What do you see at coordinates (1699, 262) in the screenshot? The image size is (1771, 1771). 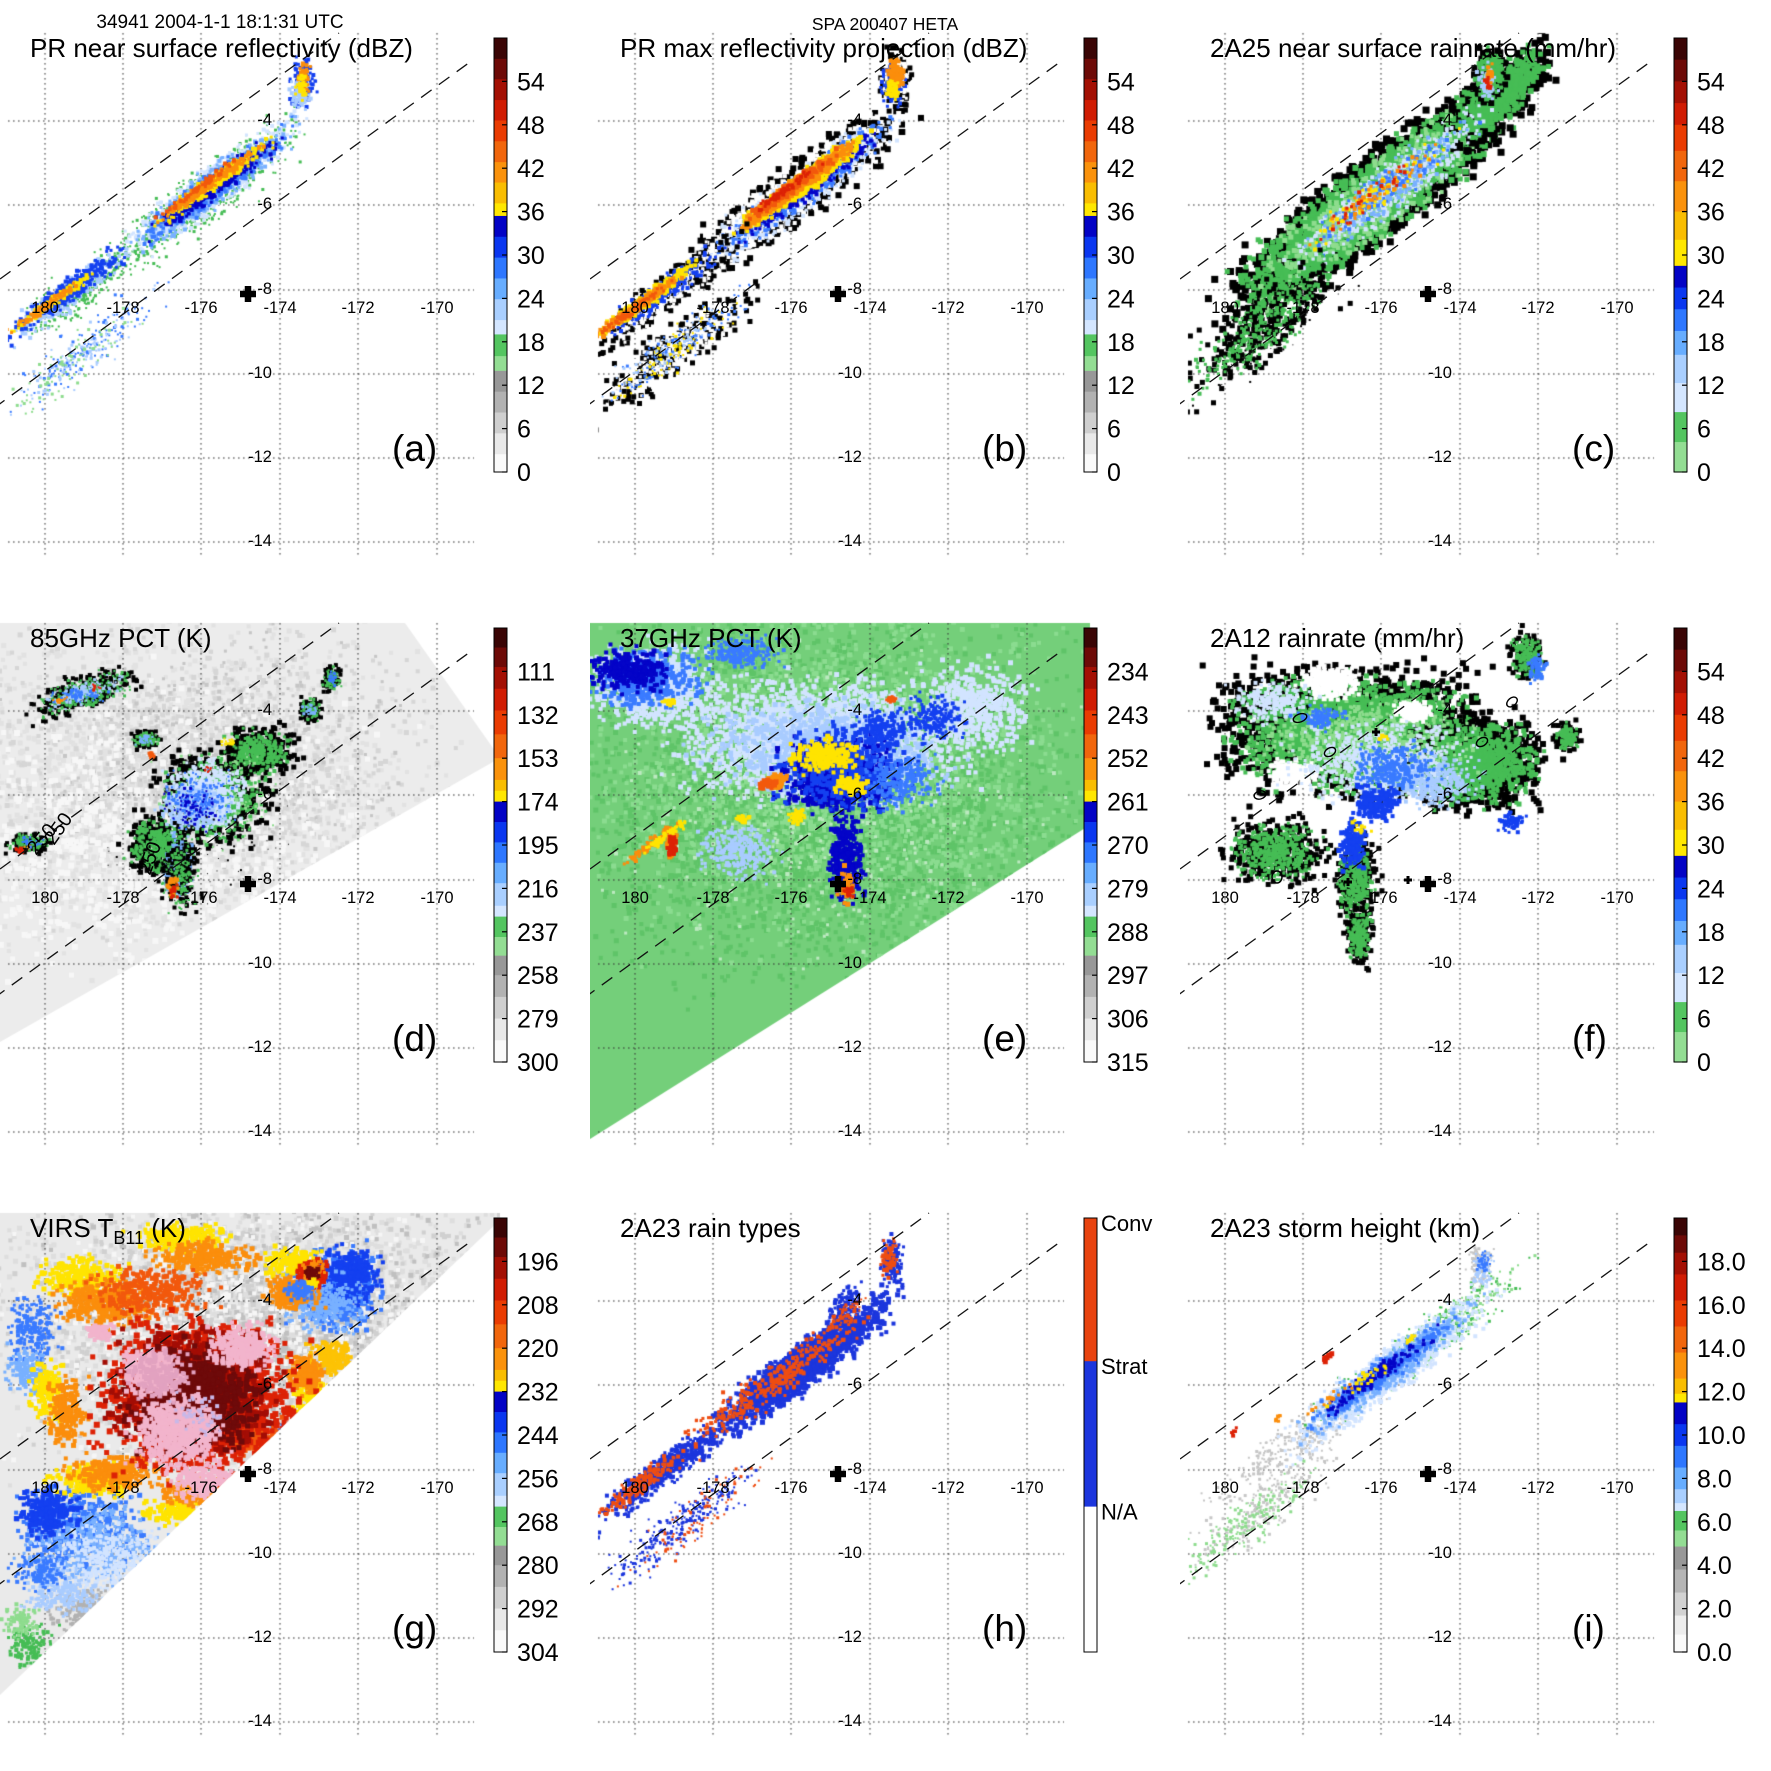 I see `panel-c-colorbar: 54 48 42 36 30 24 18 12 6 0` at bounding box center [1699, 262].